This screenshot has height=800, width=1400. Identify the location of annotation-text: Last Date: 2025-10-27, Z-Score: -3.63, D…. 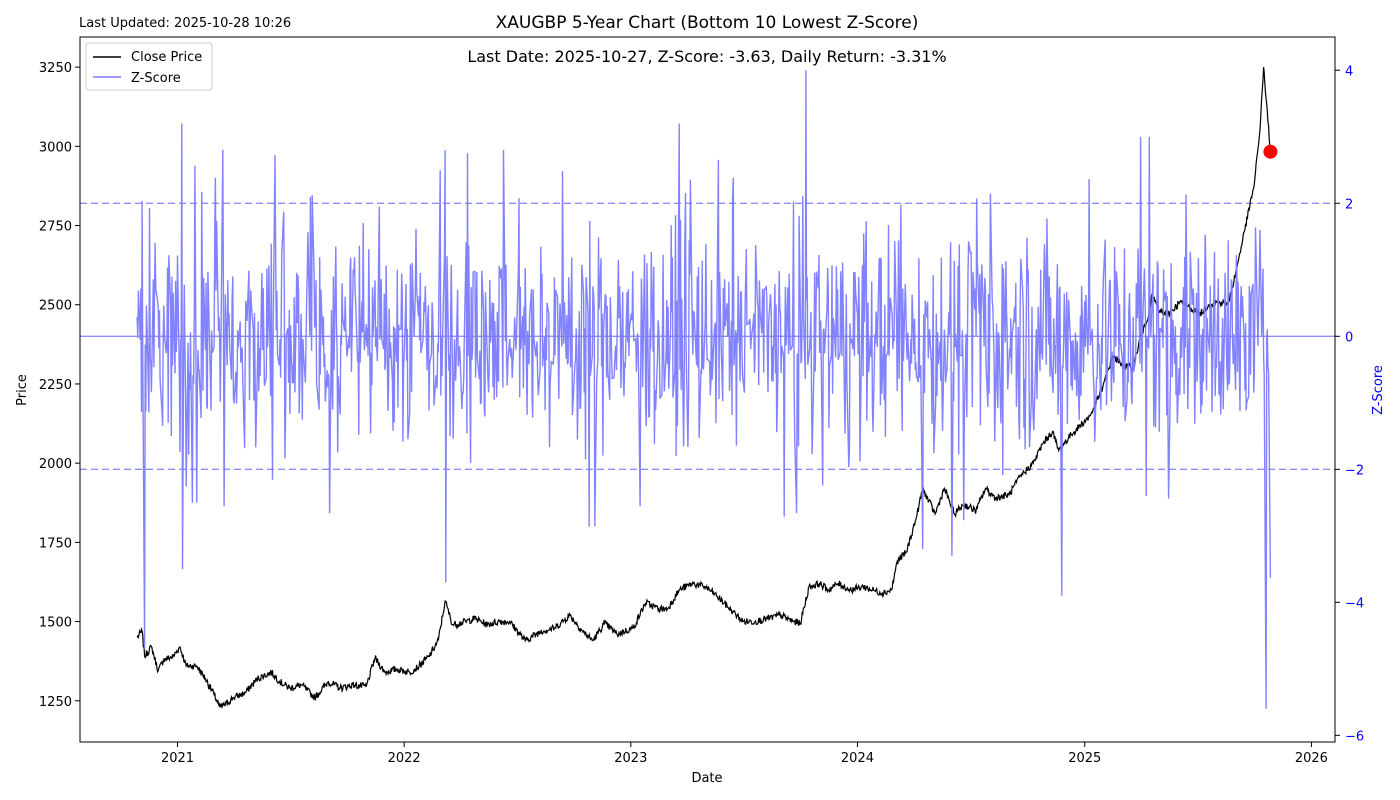
(706, 56).